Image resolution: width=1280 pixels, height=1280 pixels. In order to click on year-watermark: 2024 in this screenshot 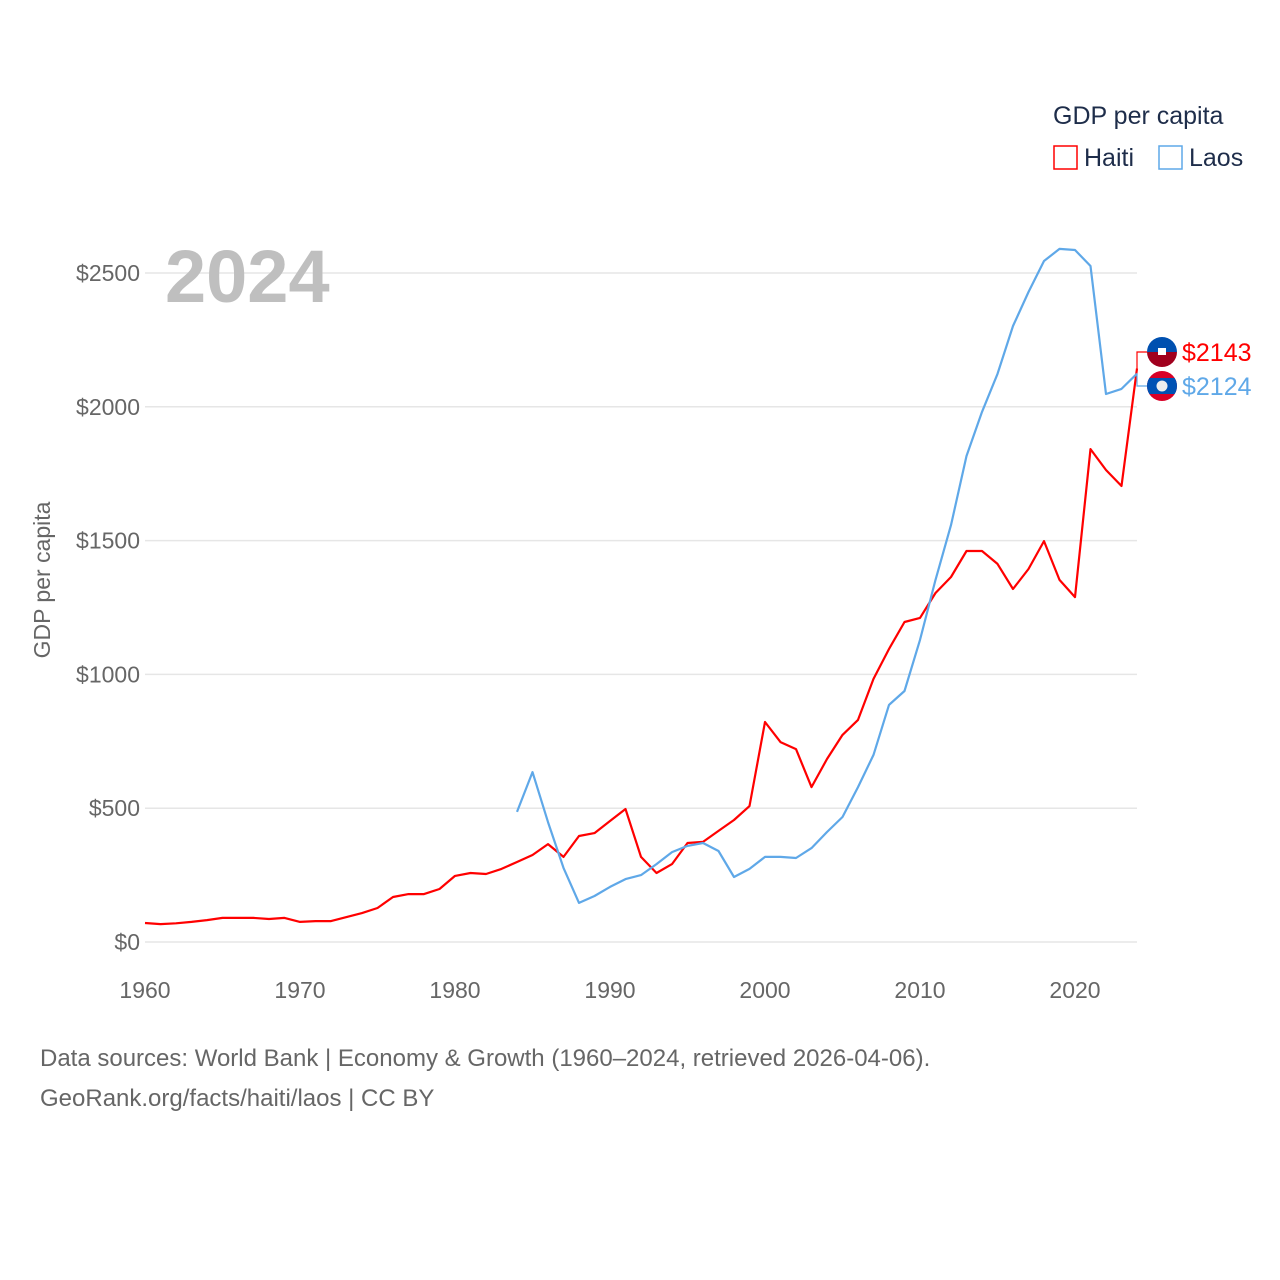, I will do `click(247, 276)`.